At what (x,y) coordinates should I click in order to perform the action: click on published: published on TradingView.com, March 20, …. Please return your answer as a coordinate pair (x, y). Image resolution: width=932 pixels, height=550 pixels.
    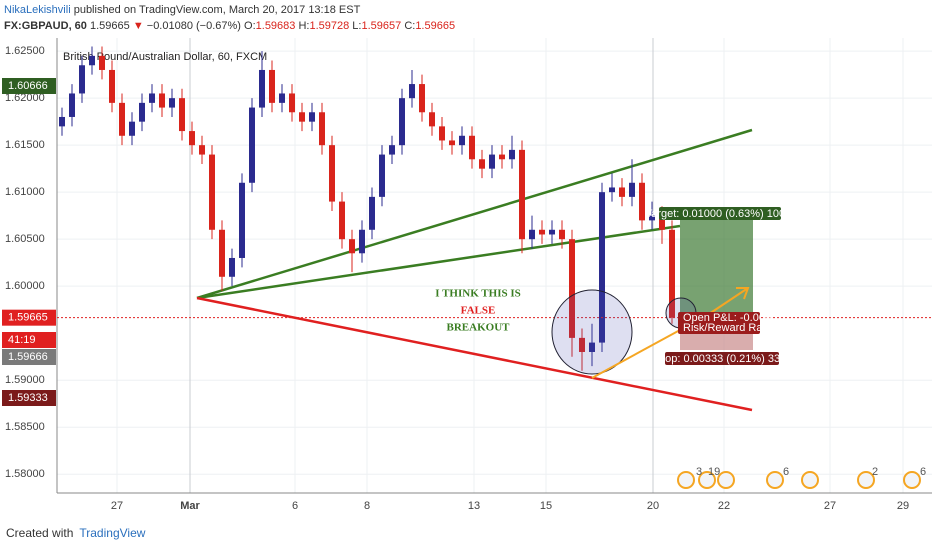
    Looking at the image, I should click on (217, 10).